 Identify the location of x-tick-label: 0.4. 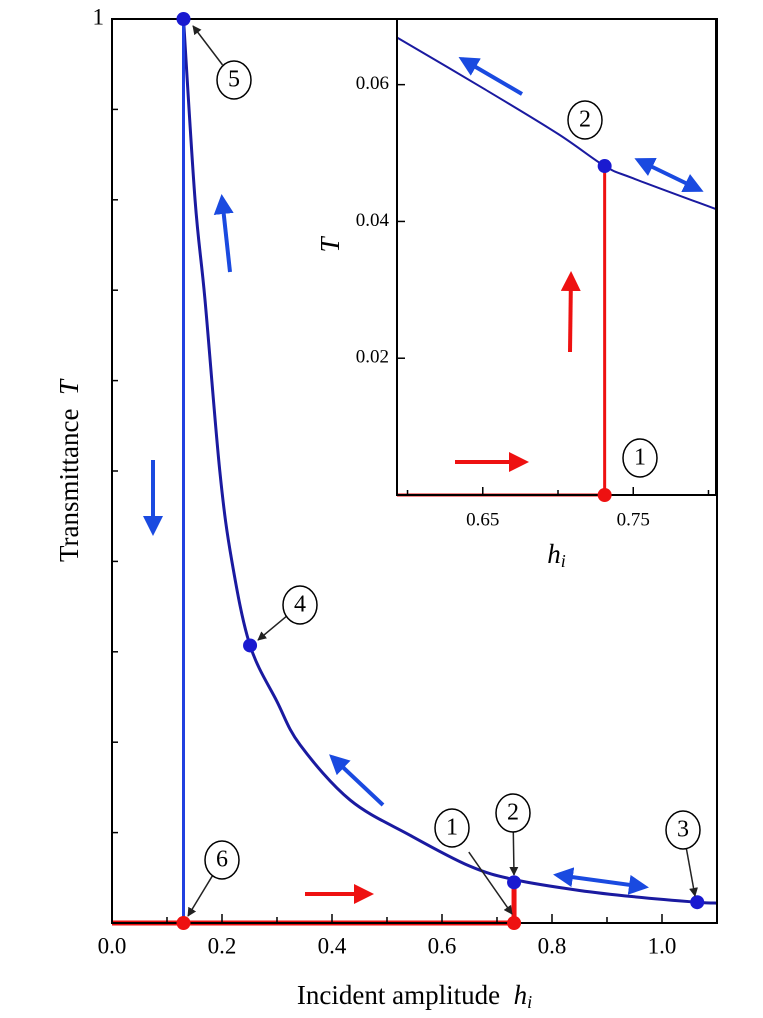
(332, 945).